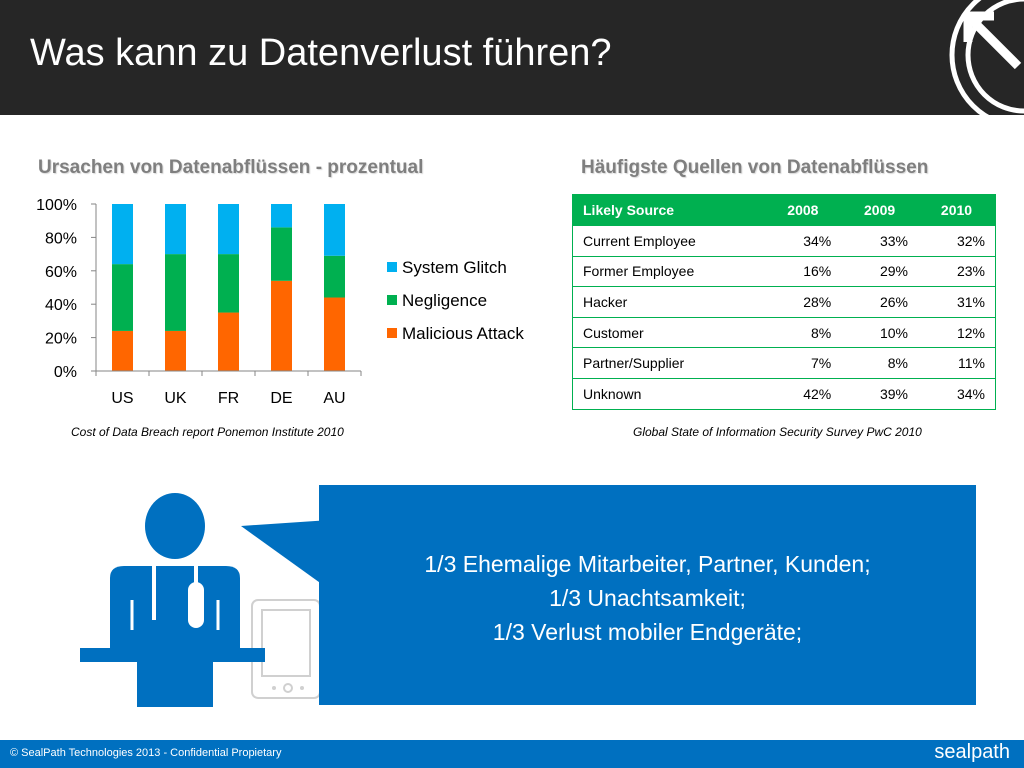  Describe the element at coordinates (956, 210) in the screenshot. I see `column-header: 2010` at that location.